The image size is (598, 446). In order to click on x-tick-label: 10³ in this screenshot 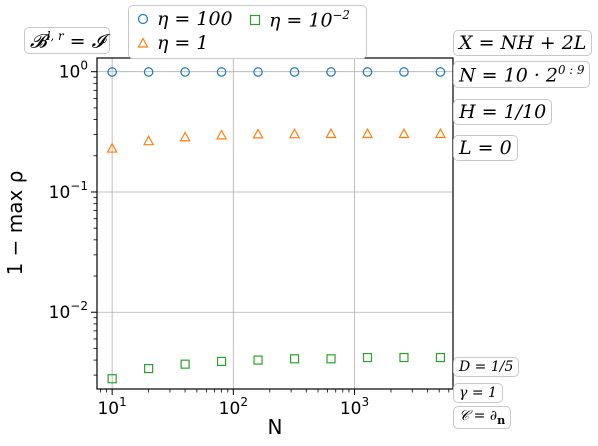, I will do `click(354, 407)`.